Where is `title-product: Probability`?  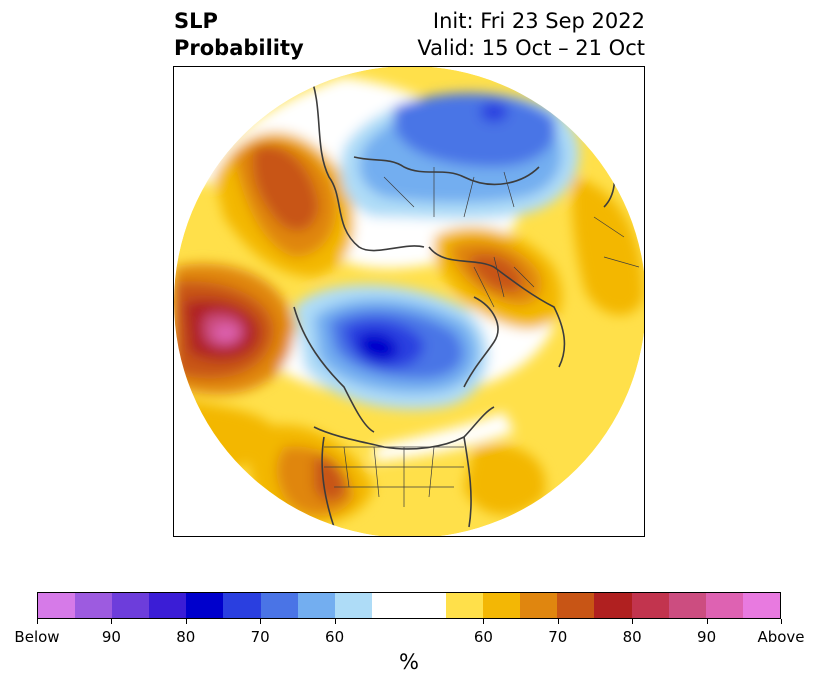
title-product: Probability is located at coordinates (239, 48).